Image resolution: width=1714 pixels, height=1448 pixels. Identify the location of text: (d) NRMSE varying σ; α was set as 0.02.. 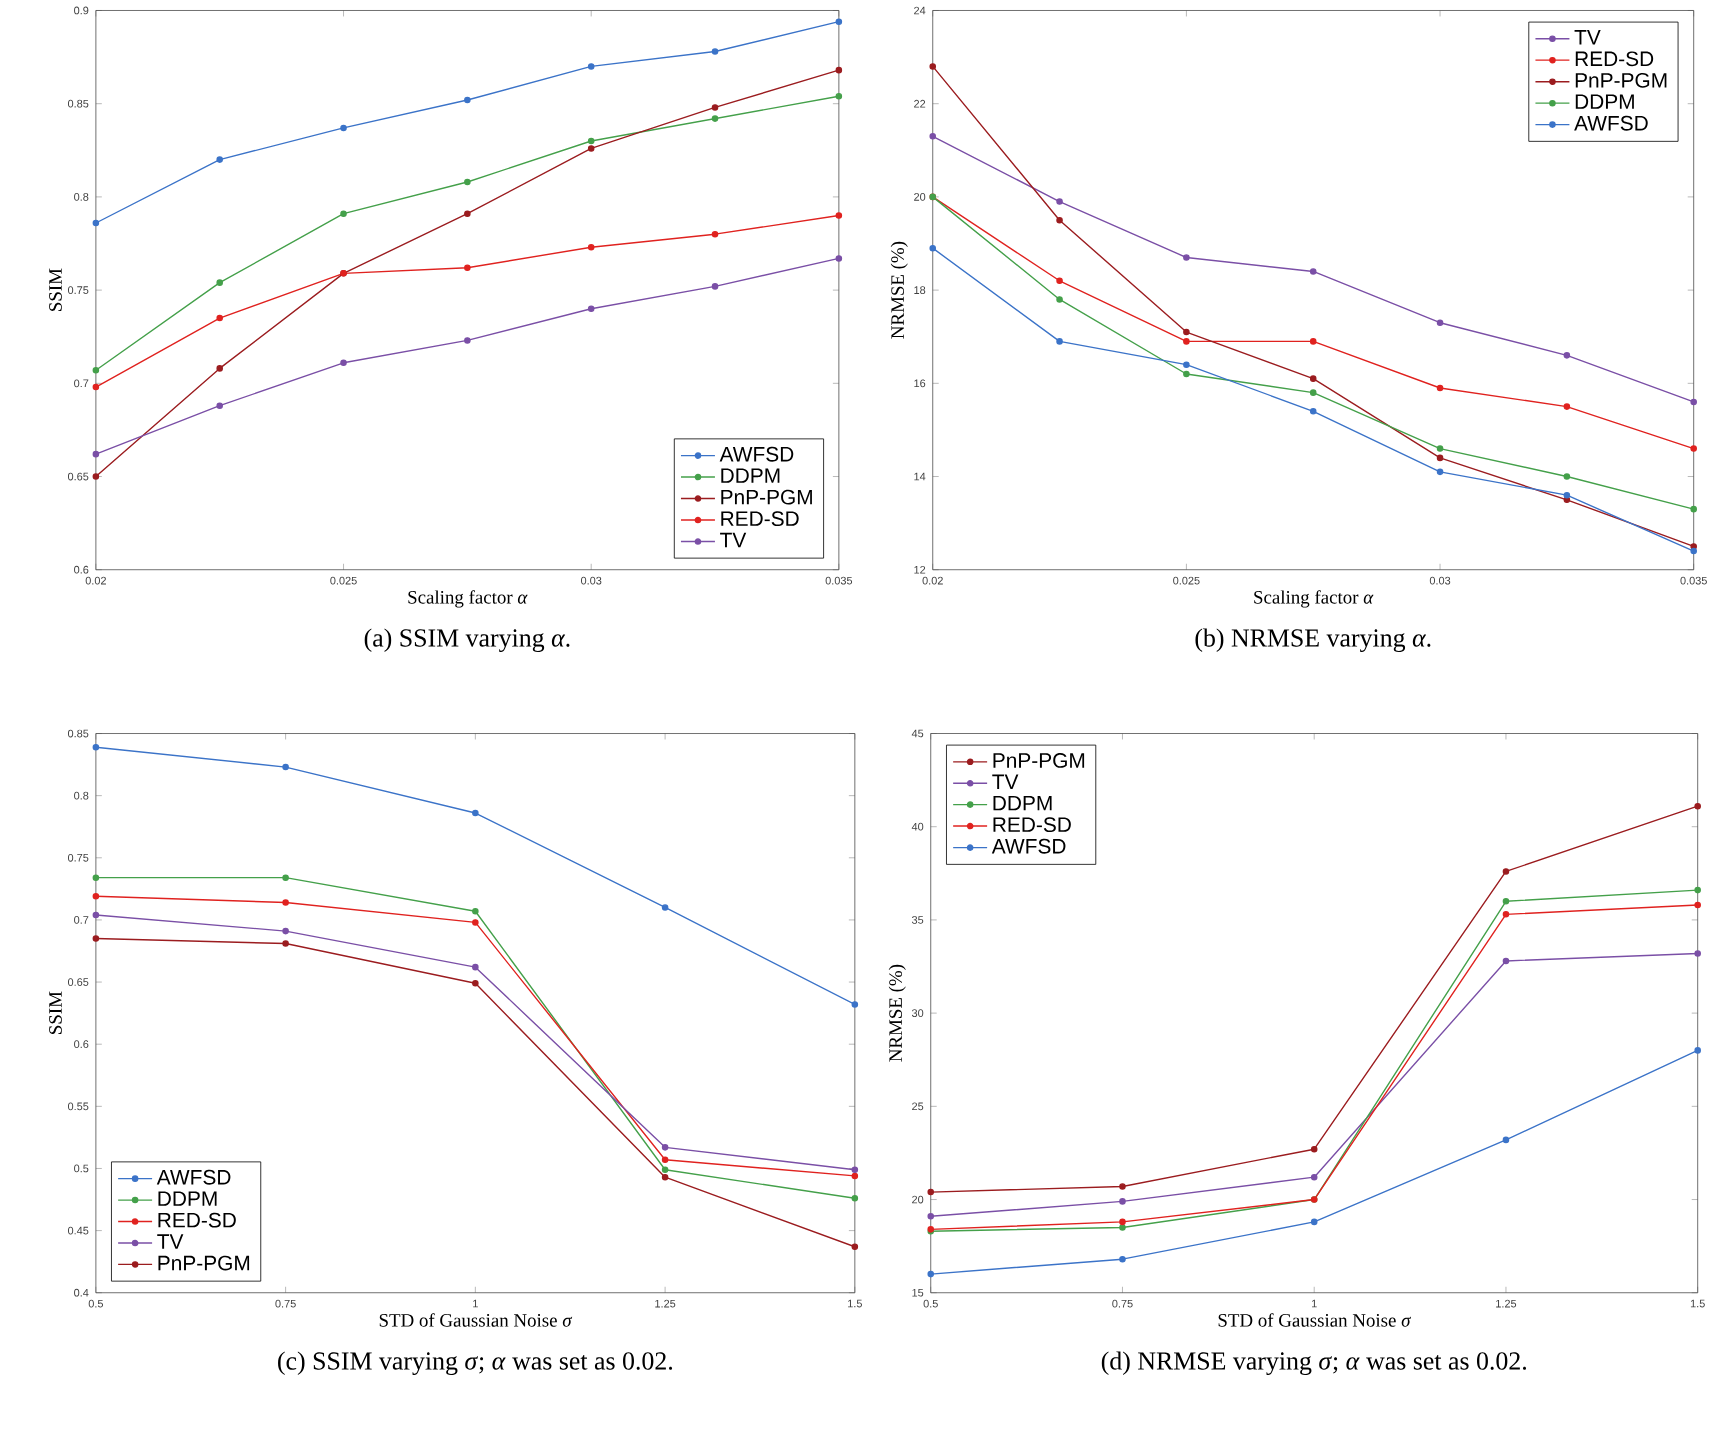
(1314, 1363).